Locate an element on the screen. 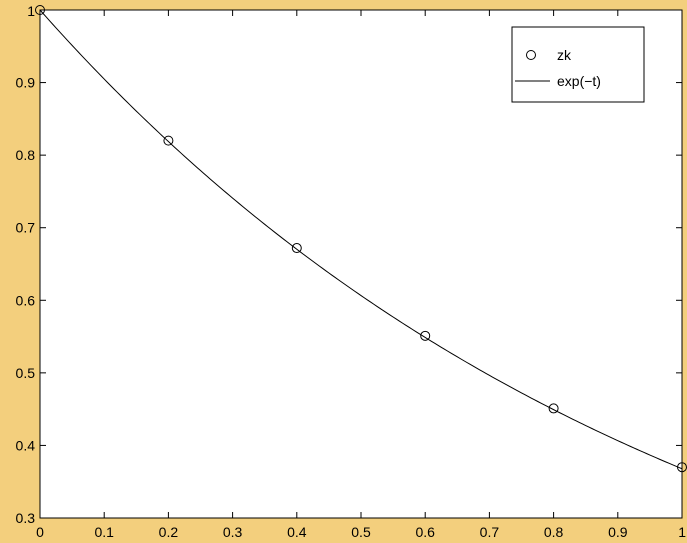 Image resolution: width=687 pixels, height=543 pixels. y-tick-label: 1 is located at coordinates (31, 11).